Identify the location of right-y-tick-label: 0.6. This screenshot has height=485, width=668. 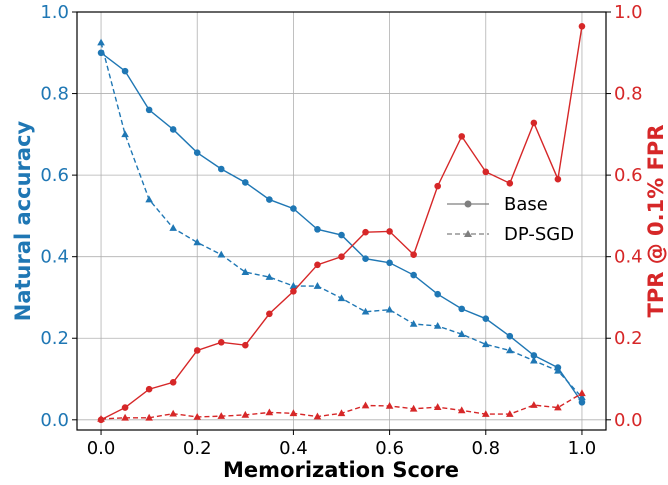
(628, 175).